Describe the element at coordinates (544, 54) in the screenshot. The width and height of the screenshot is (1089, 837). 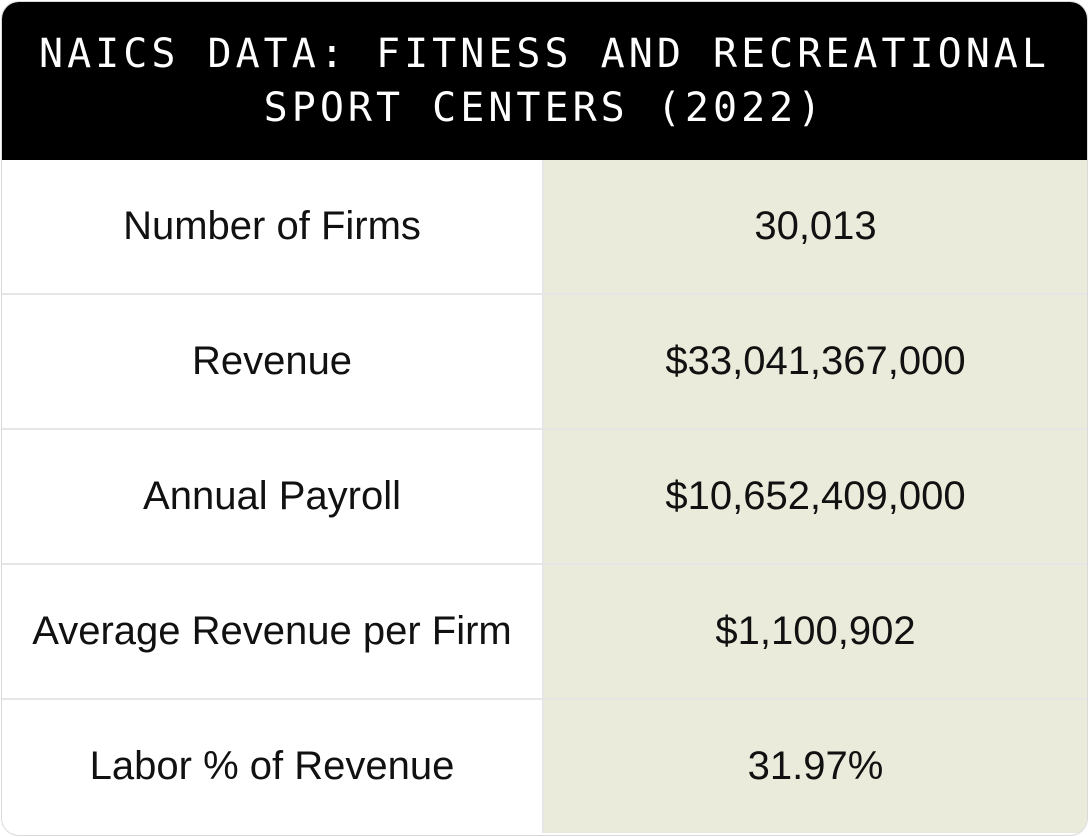
I see `table-title-line-1: NAICS DATA: FITNESS AND RECREATIONAL` at that location.